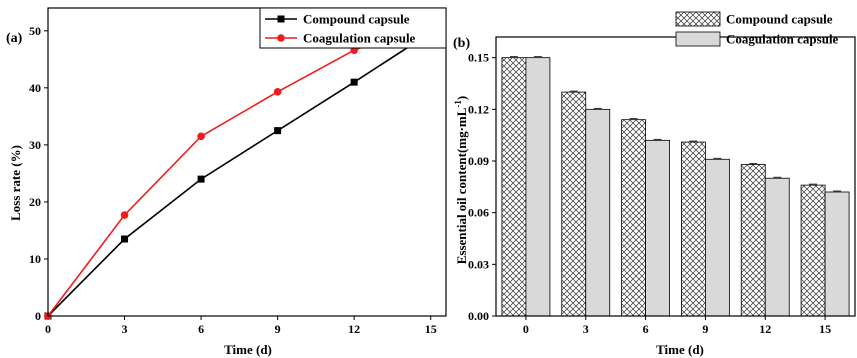  What do you see at coordinates (765, 329) in the screenshot?
I see `x-tick-label-b: 12` at bounding box center [765, 329].